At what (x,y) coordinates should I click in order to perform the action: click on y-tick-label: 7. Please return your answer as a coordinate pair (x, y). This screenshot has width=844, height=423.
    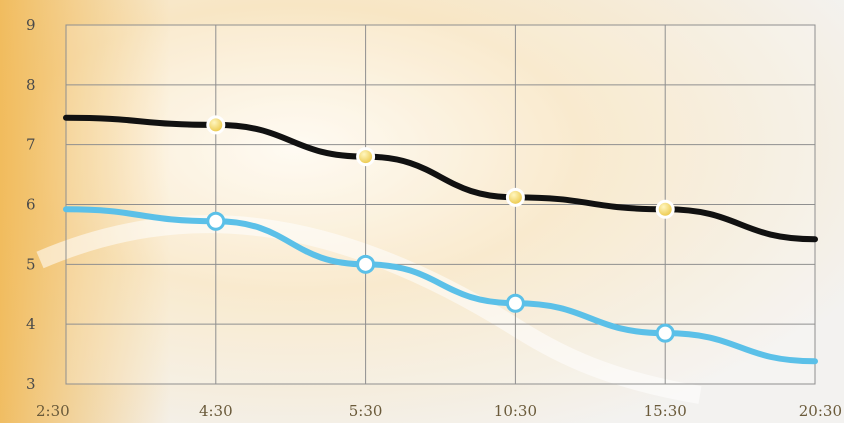
    Looking at the image, I should click on (31, 145).